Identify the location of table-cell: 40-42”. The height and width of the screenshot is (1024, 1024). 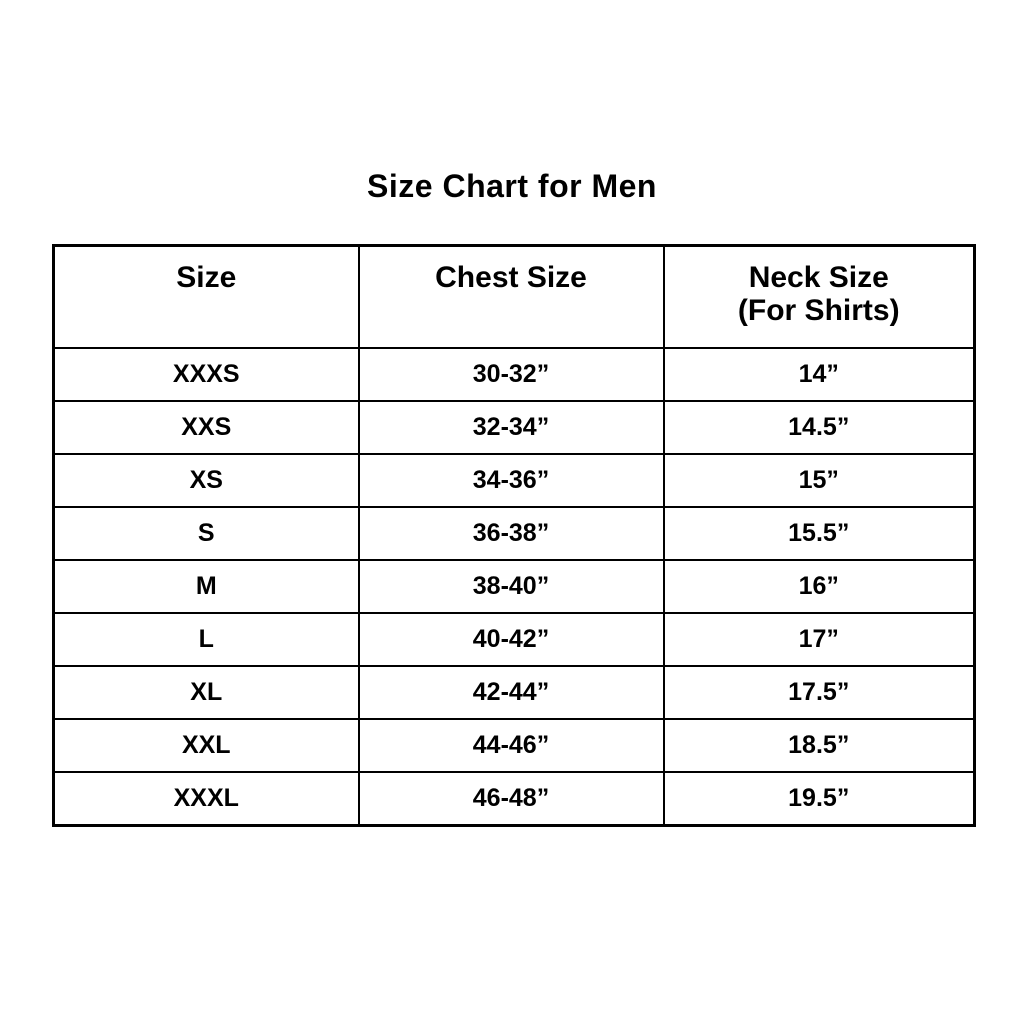
(511, 639).